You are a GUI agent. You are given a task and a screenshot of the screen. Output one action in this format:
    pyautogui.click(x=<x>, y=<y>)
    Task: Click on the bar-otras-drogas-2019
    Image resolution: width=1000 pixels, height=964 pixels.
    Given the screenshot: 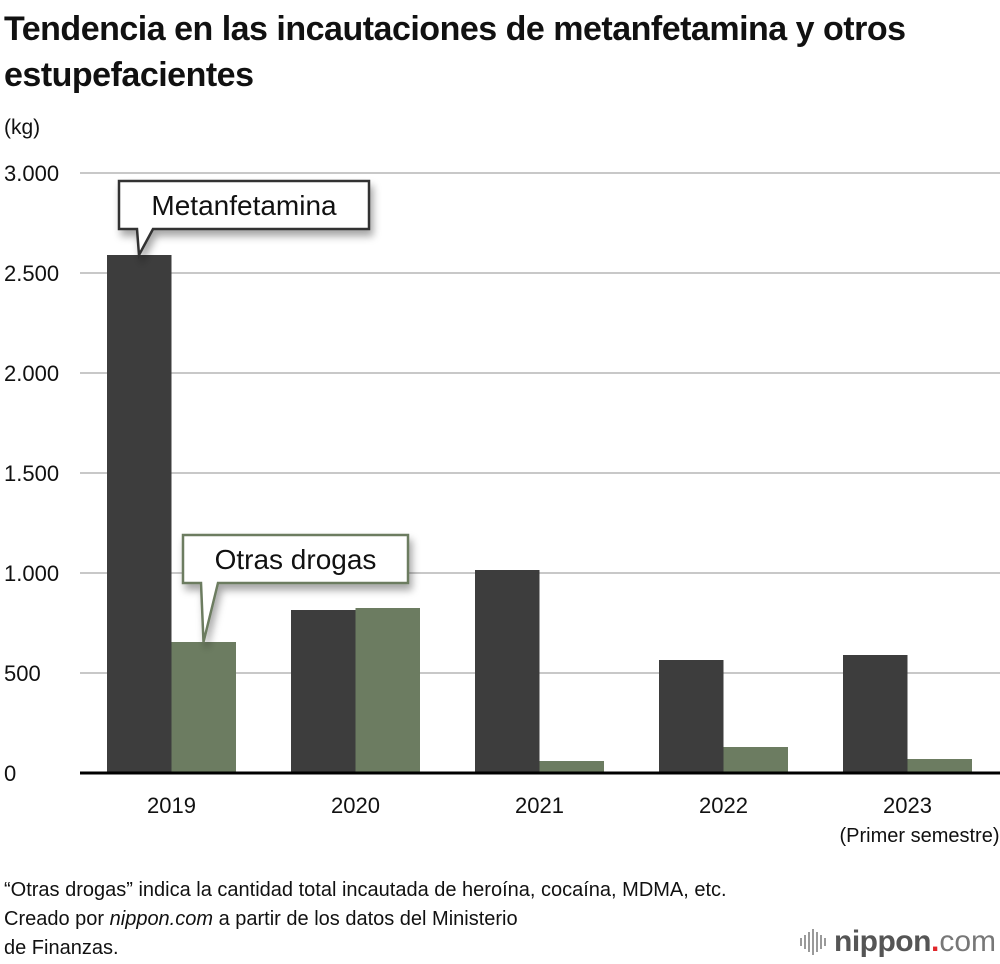 What is the action you would take?
    pyautogui.click(x=203, y=707)
    